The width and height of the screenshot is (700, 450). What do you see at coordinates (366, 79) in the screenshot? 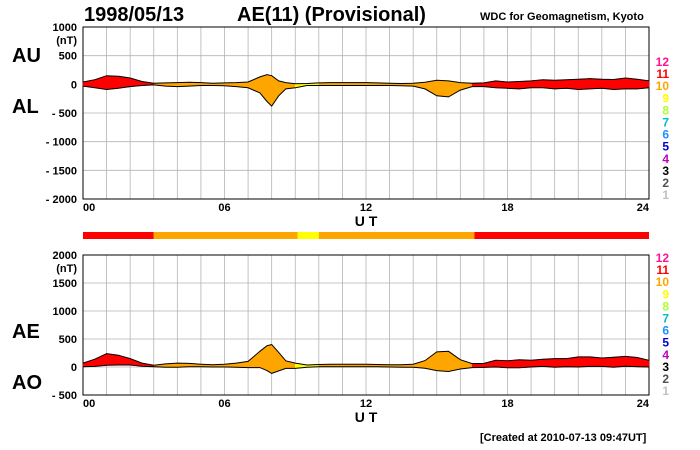
I see `series-line-au` at bounding box center [366, 79].